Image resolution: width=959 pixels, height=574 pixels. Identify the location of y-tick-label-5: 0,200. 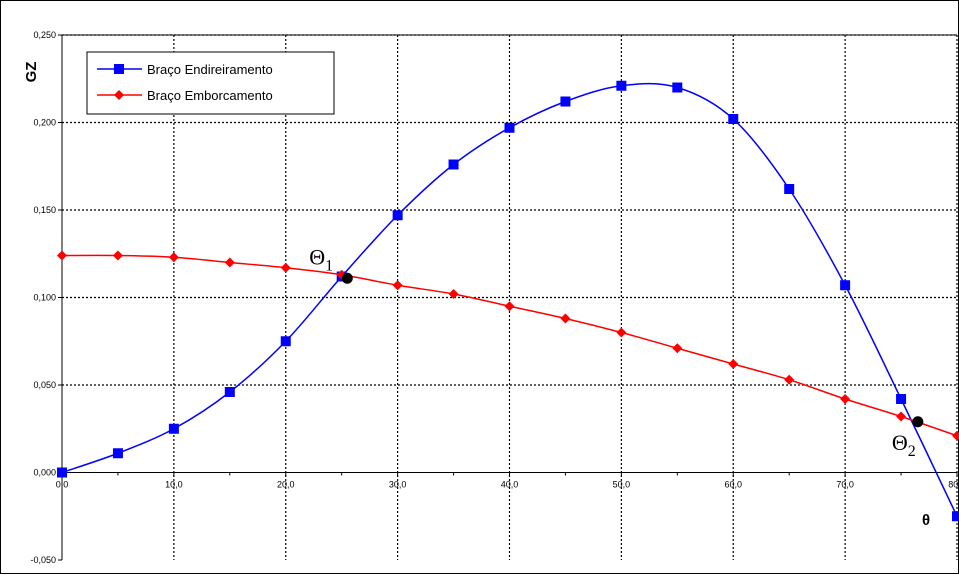
(44, 123).